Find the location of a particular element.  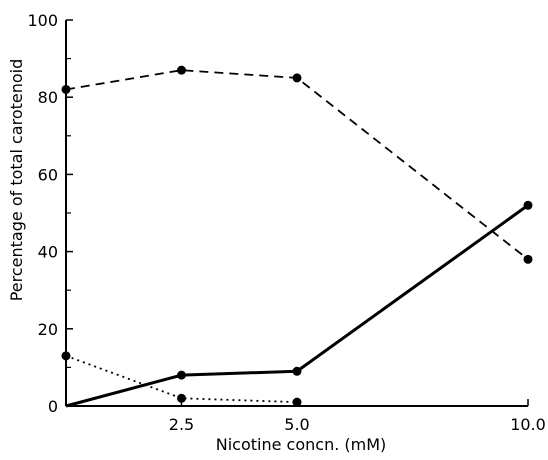

y-tick-label: 20 is located at coordinates (48, 329).